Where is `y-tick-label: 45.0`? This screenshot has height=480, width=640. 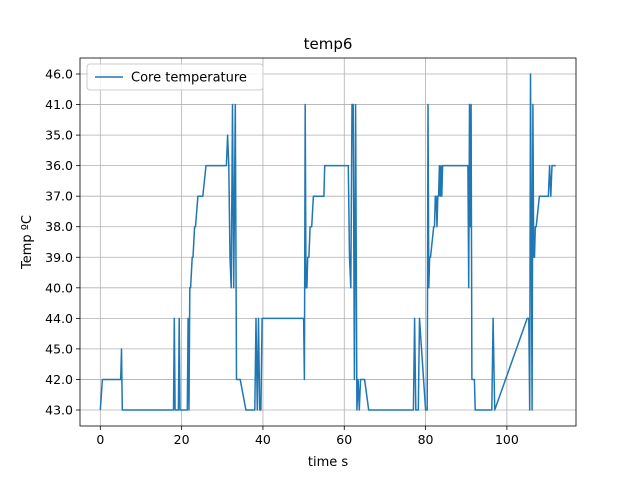 y-tick-label: 45.0 is located at coordinates (59, 348).